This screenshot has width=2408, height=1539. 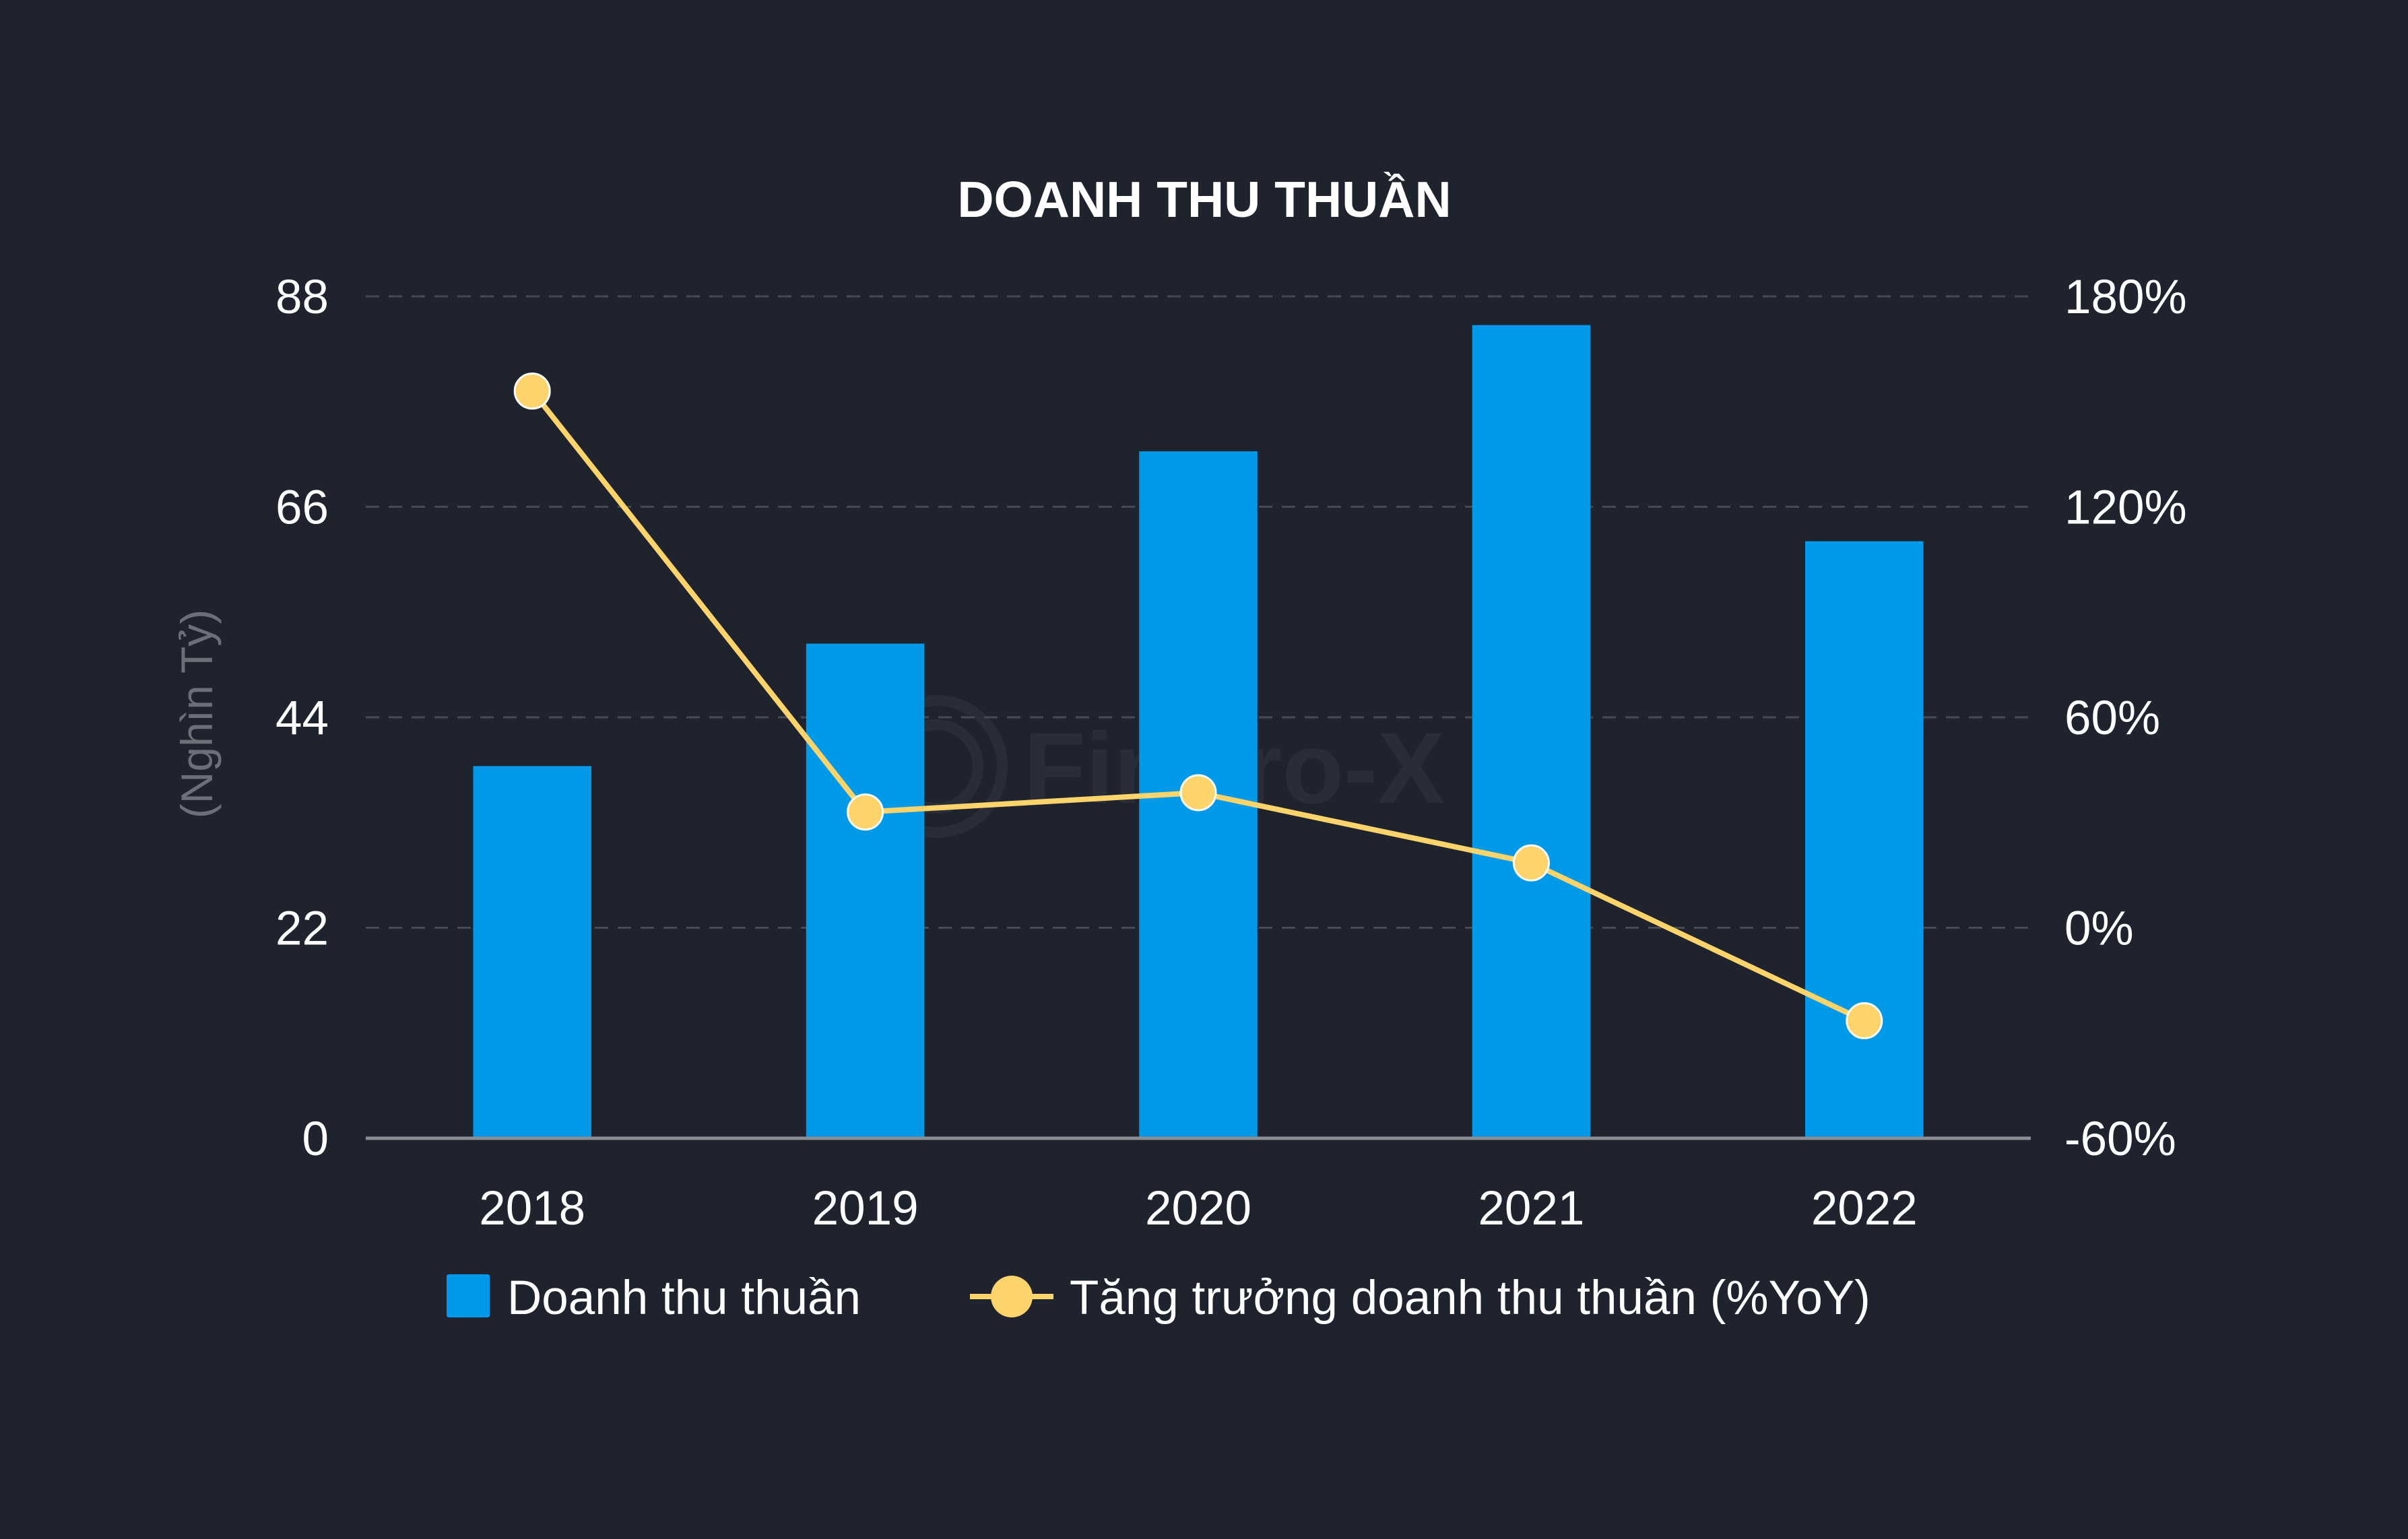 I want to click on x-tick-label: 2020, so click(x=1198, y=1208).